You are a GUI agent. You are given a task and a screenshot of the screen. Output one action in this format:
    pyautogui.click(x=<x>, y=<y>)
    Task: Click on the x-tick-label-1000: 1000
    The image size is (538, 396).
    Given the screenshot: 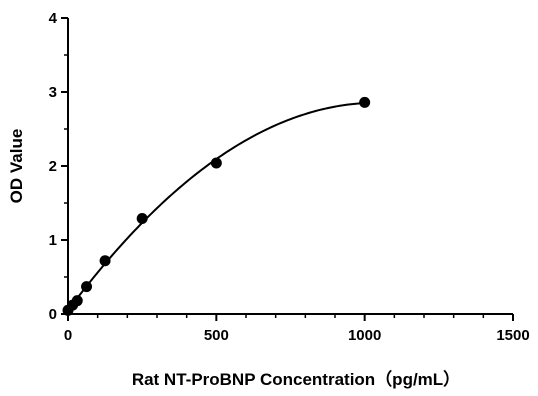 What is the action you would take?
    pyautogui.click(x=364, y=335)
    